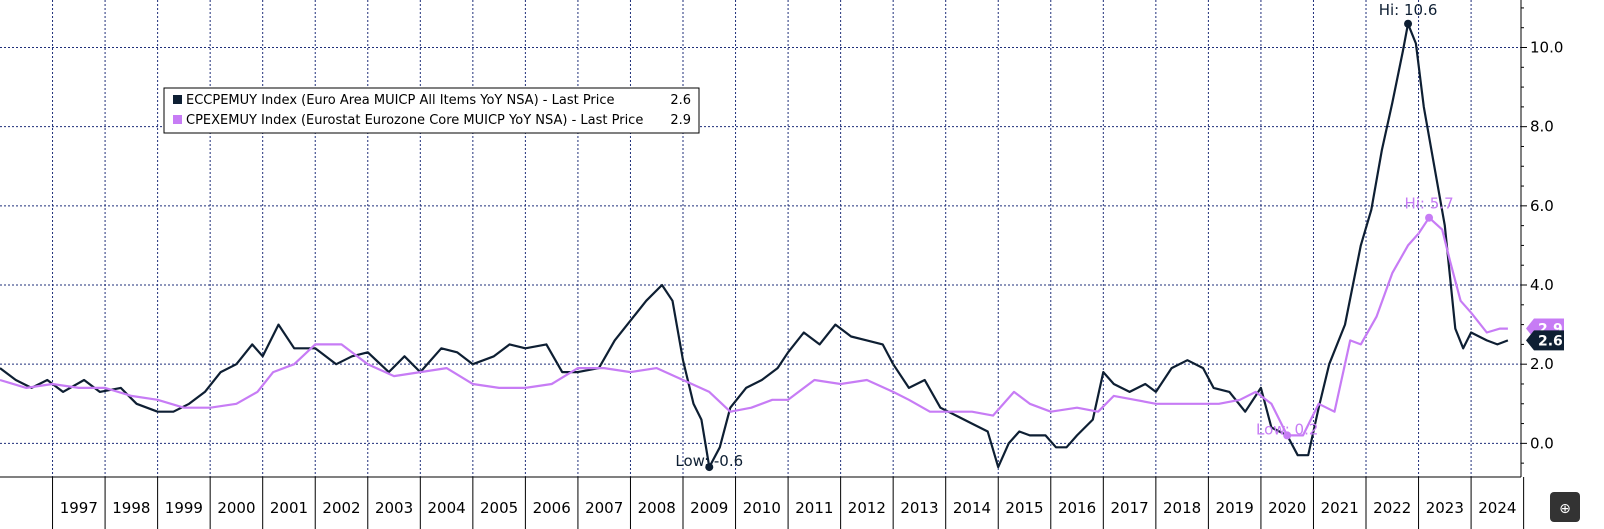  I want to click on badge-shape, so click(1545, 340).